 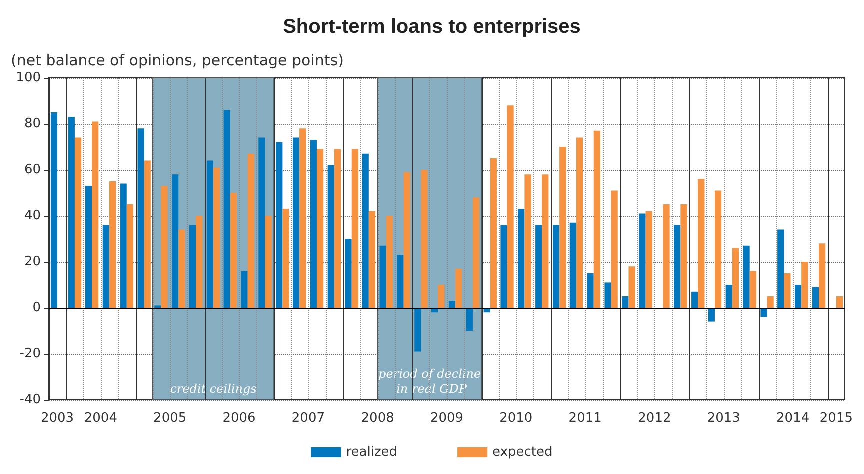 What do you see at coordinates (30, 400) in the screenshot?
I see `y-tick-label: -40` at bounding box center [30, 400].